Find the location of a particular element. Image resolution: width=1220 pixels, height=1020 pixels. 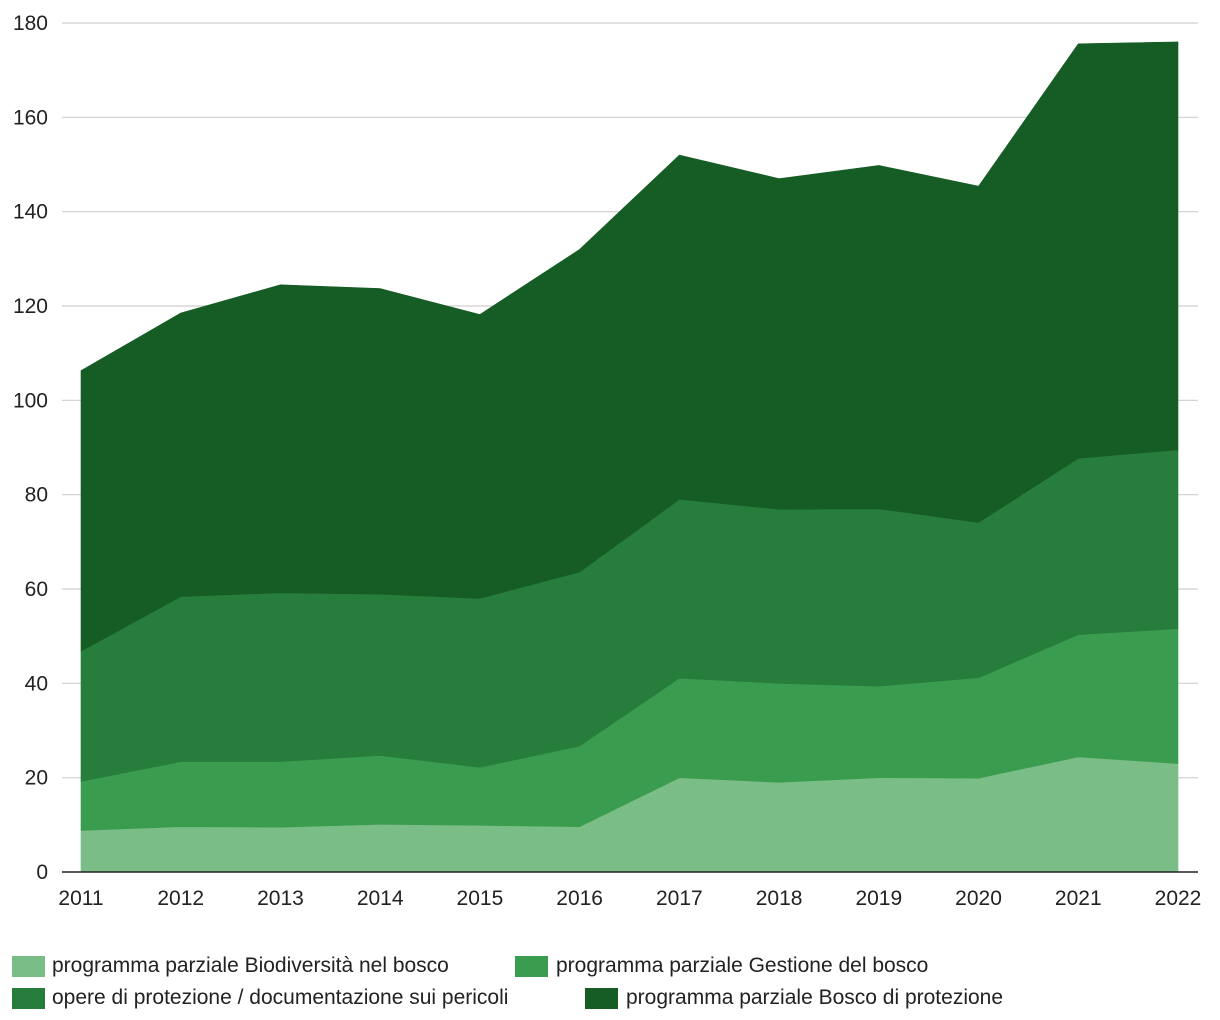

y-tick-label: 120 is located at coordinates (30, 306).